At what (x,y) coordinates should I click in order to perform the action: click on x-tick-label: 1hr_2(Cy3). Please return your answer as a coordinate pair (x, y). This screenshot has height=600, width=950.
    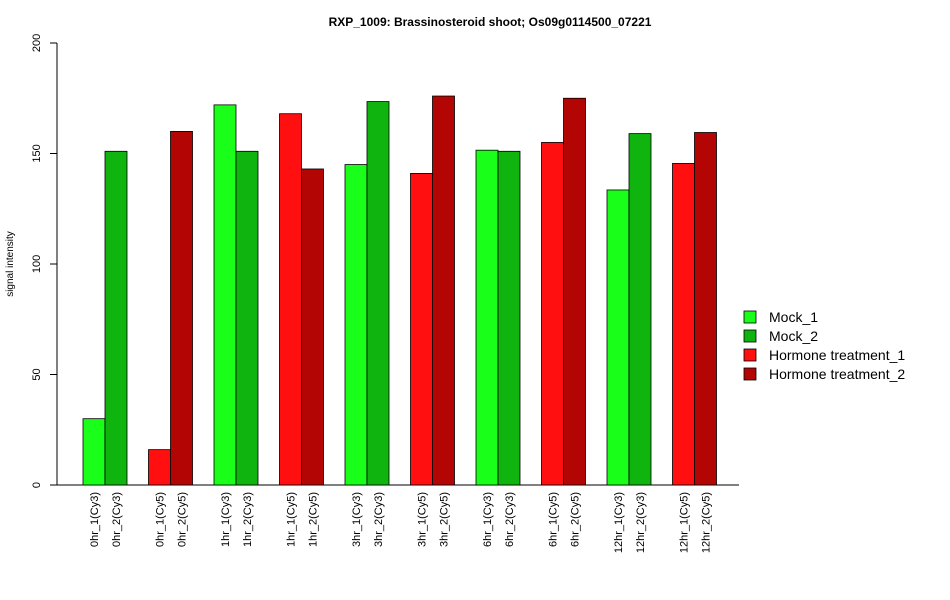
    Looking at the image, I should click on (248, 519).